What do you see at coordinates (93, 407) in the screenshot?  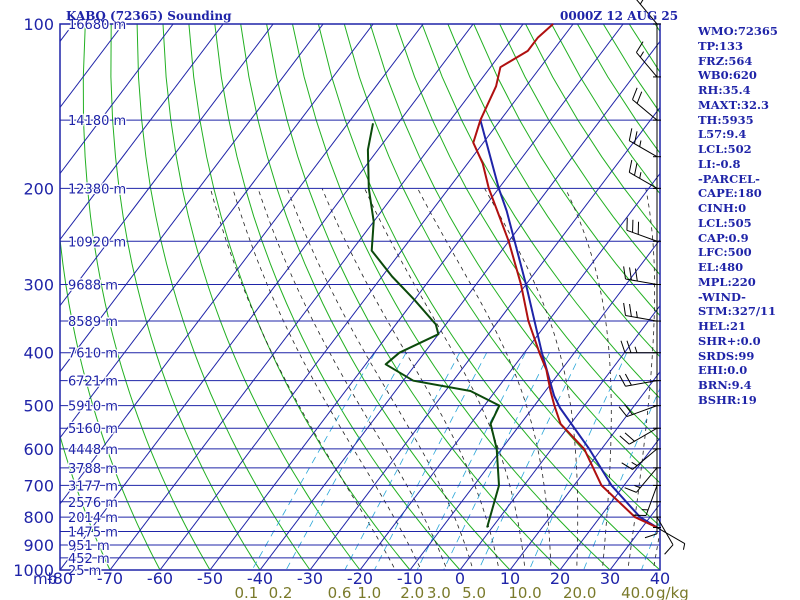 I see `height-label: 5910 m` at bounding box center [93, 407].